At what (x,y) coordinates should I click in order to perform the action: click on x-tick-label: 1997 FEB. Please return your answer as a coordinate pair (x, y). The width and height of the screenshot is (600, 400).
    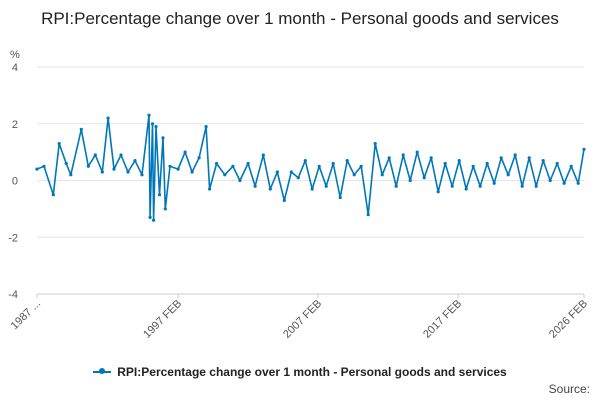
    Looking at the image, I should click on (162, 319).